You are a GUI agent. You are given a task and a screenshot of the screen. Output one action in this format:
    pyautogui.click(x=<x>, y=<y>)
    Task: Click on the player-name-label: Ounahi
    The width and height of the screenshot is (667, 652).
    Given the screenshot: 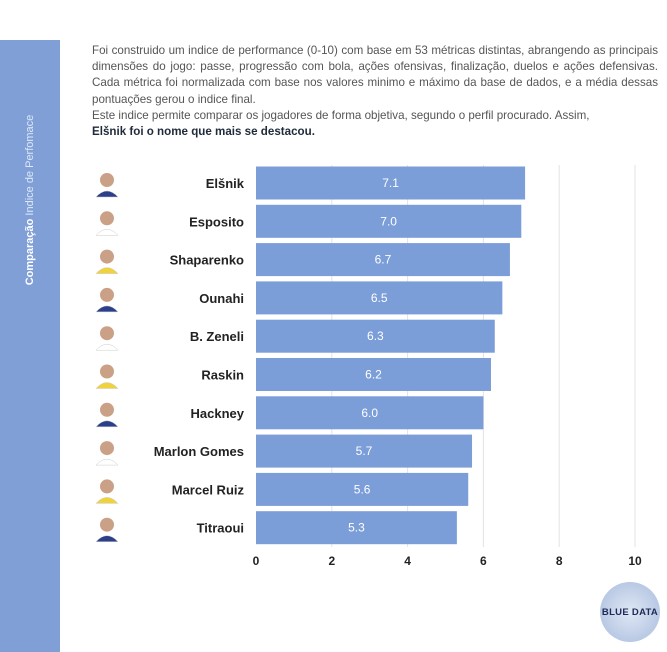 What is the action you would take?
    pyautogui.click(x=221, y=298)
    